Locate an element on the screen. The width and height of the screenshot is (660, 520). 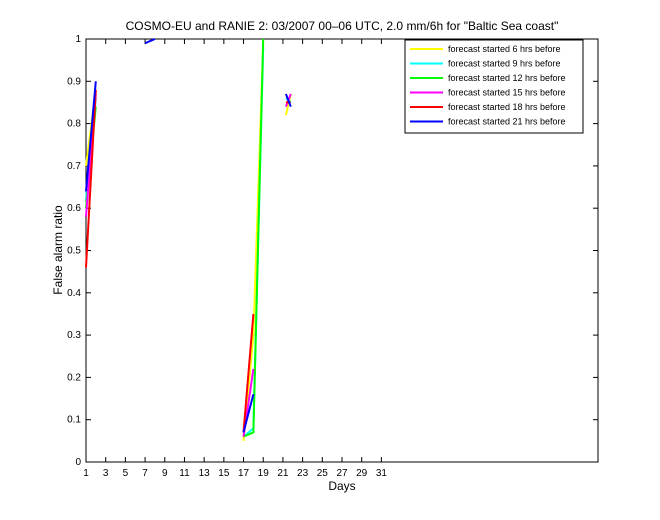
x-tick-label: 7 is located at coordinates (145, 473).